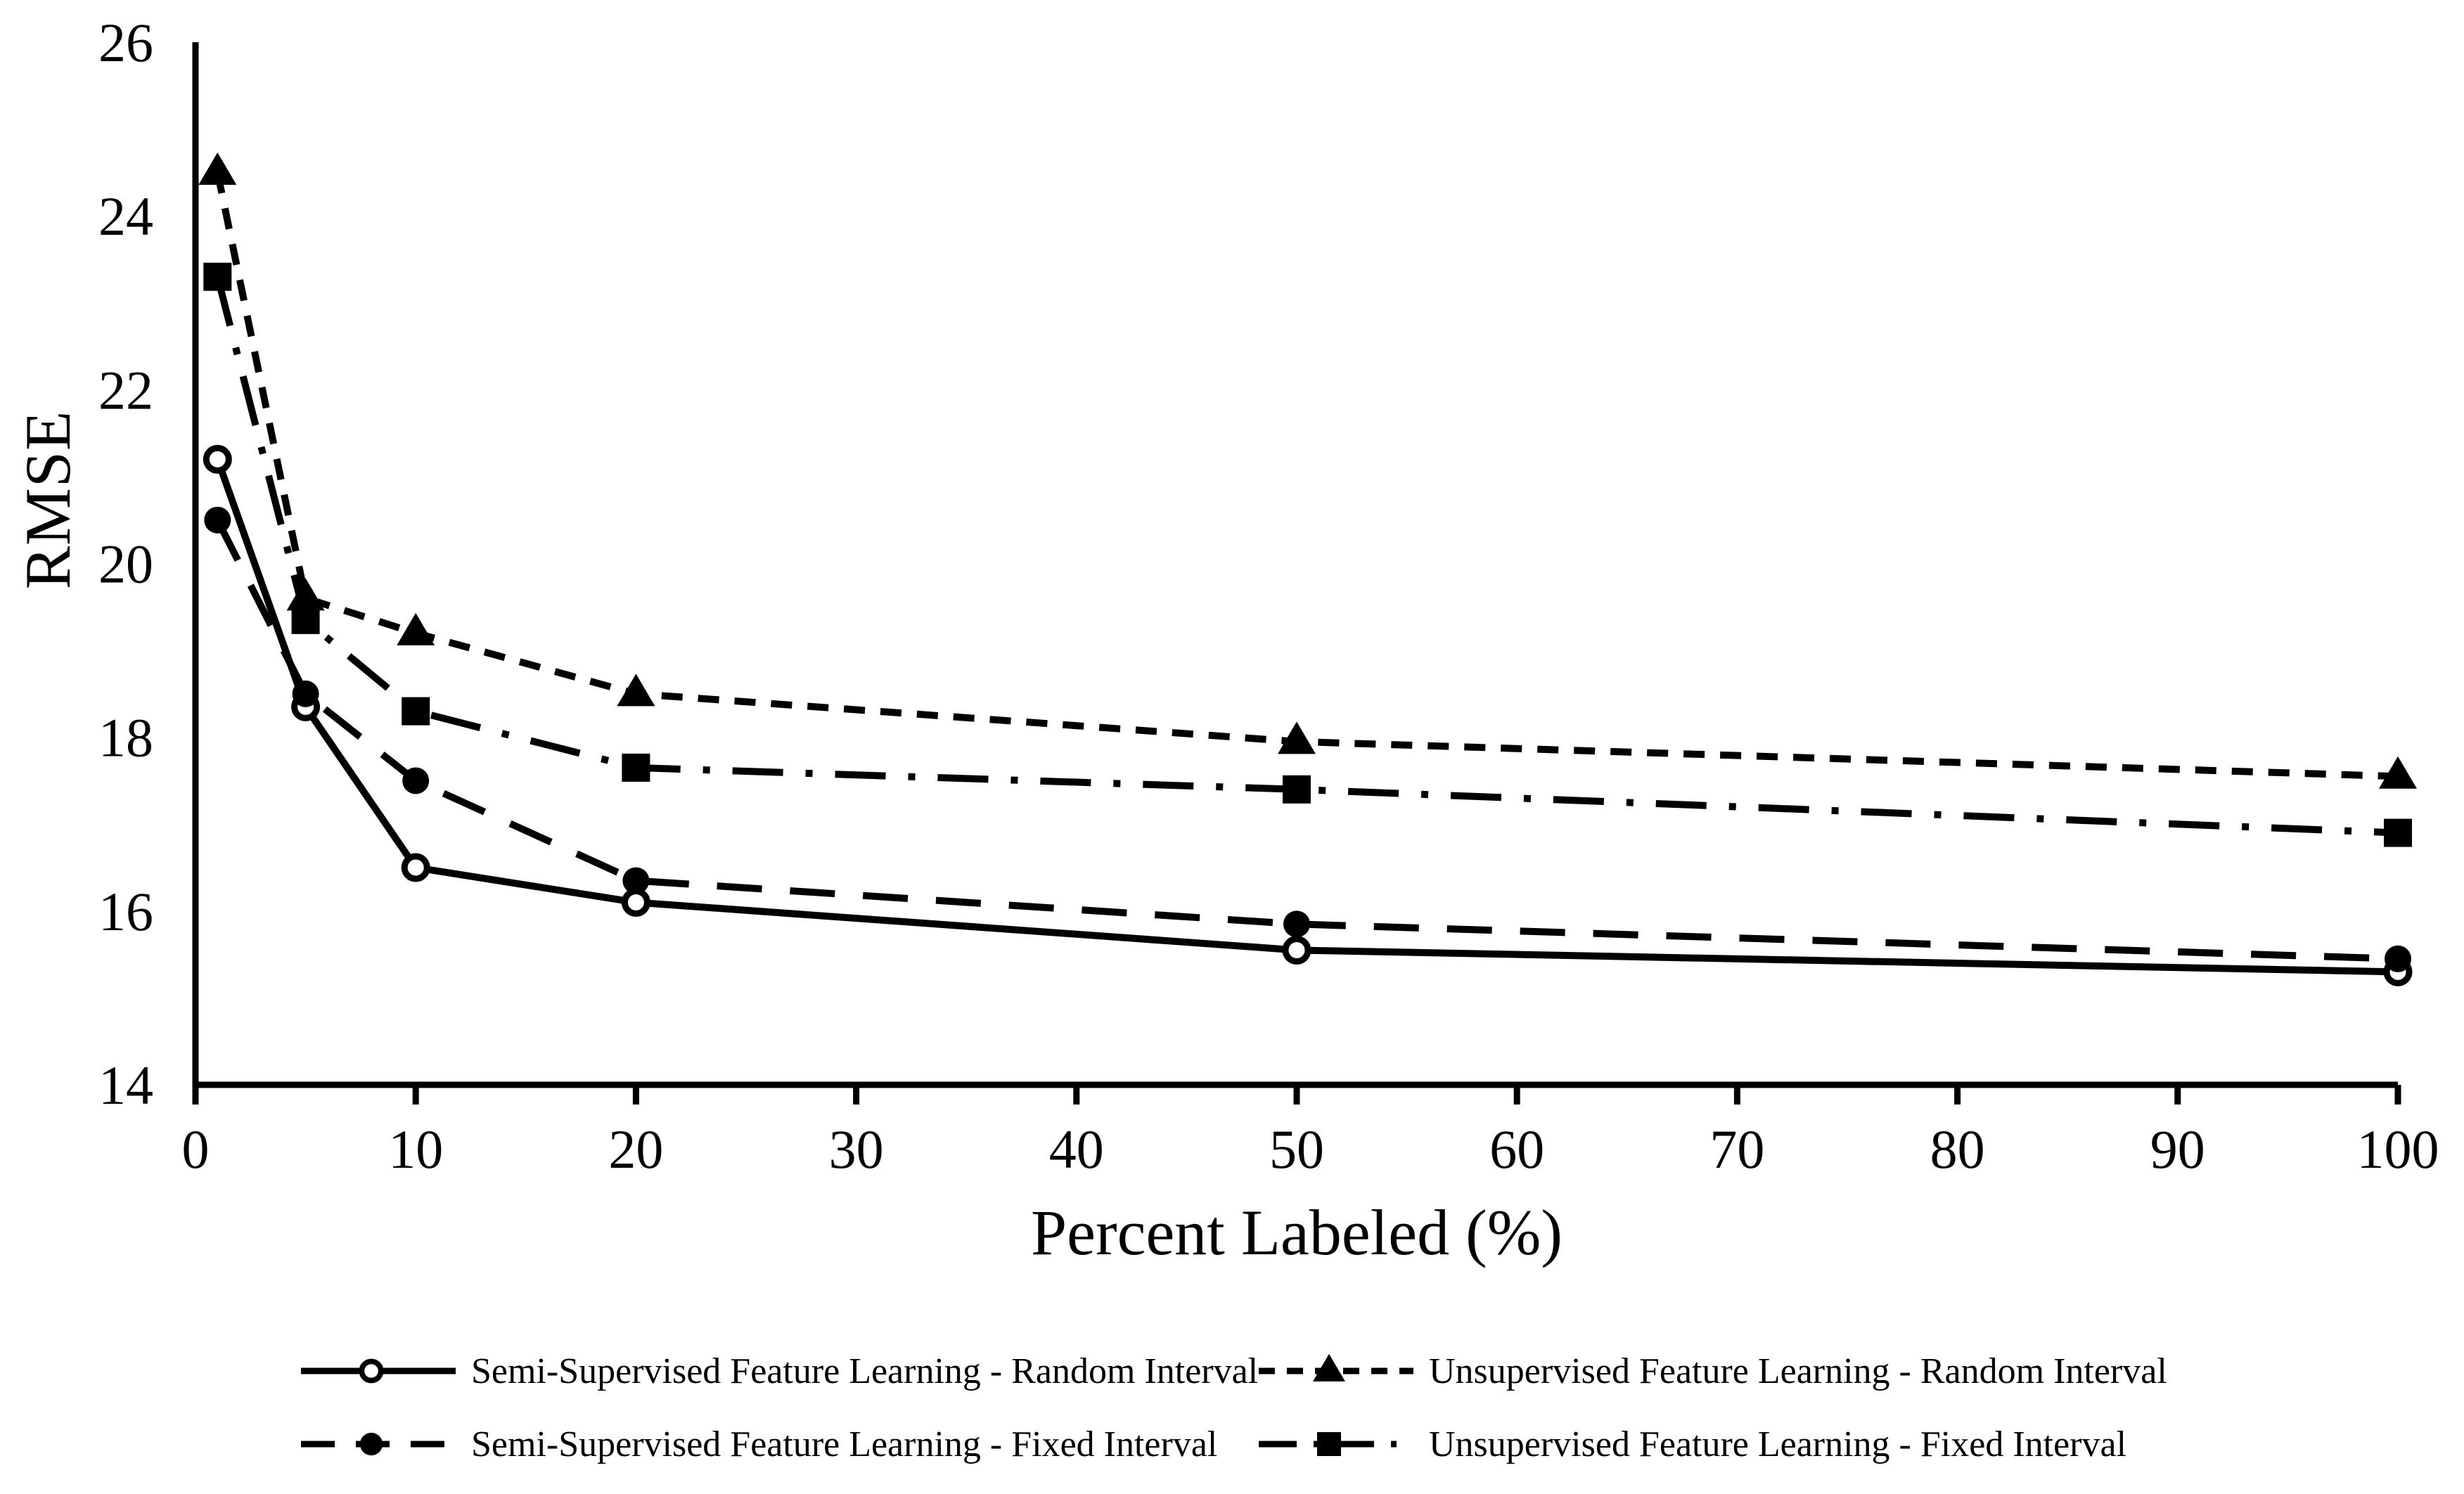 This screenshot has width=2464, height=1494. I want to click on legend-key-unsupervised-fixed, so click(1336, 1444).